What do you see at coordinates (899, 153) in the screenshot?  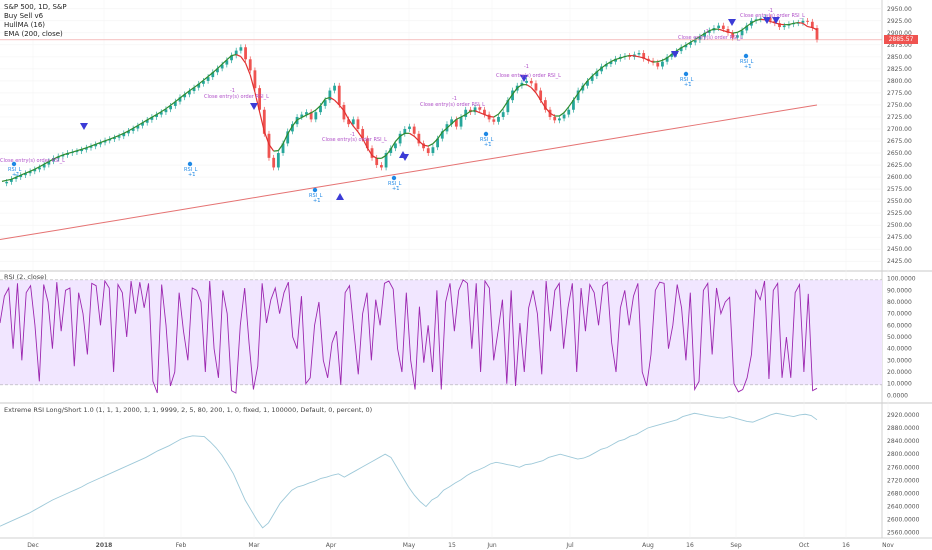 I see `y-tick-label: 2650.00` at bounding box center [899, 153].